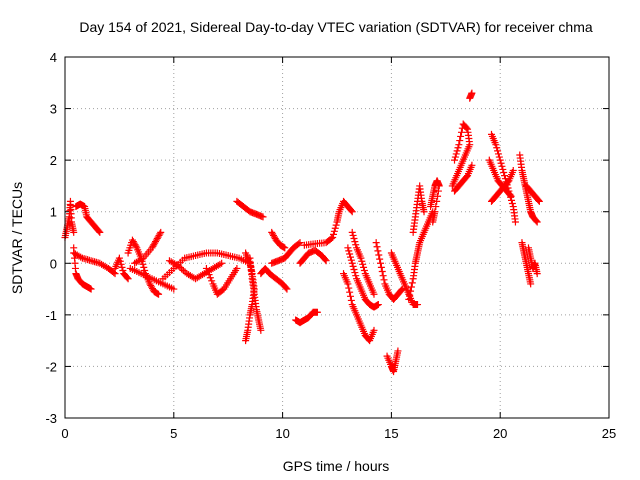 The height and width of the screenshot is (480, 640). I want to click on x-tick-label: 10, so click(282, 433).